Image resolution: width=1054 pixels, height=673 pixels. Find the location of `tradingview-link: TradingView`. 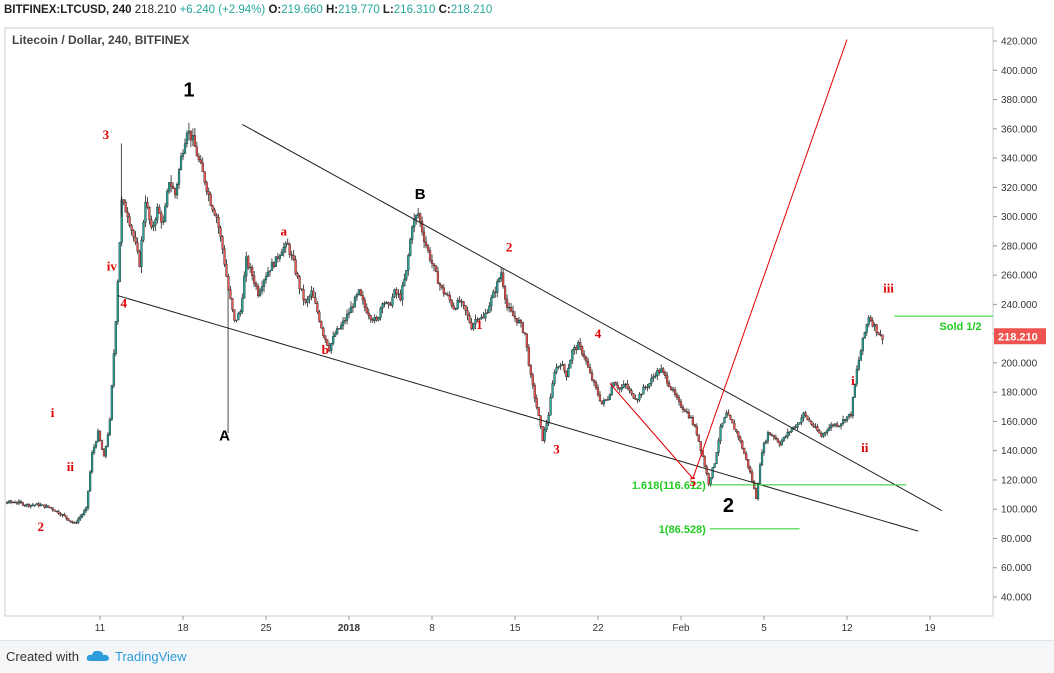

tradingview-link: TradingView is located at coordinates (151, 656).